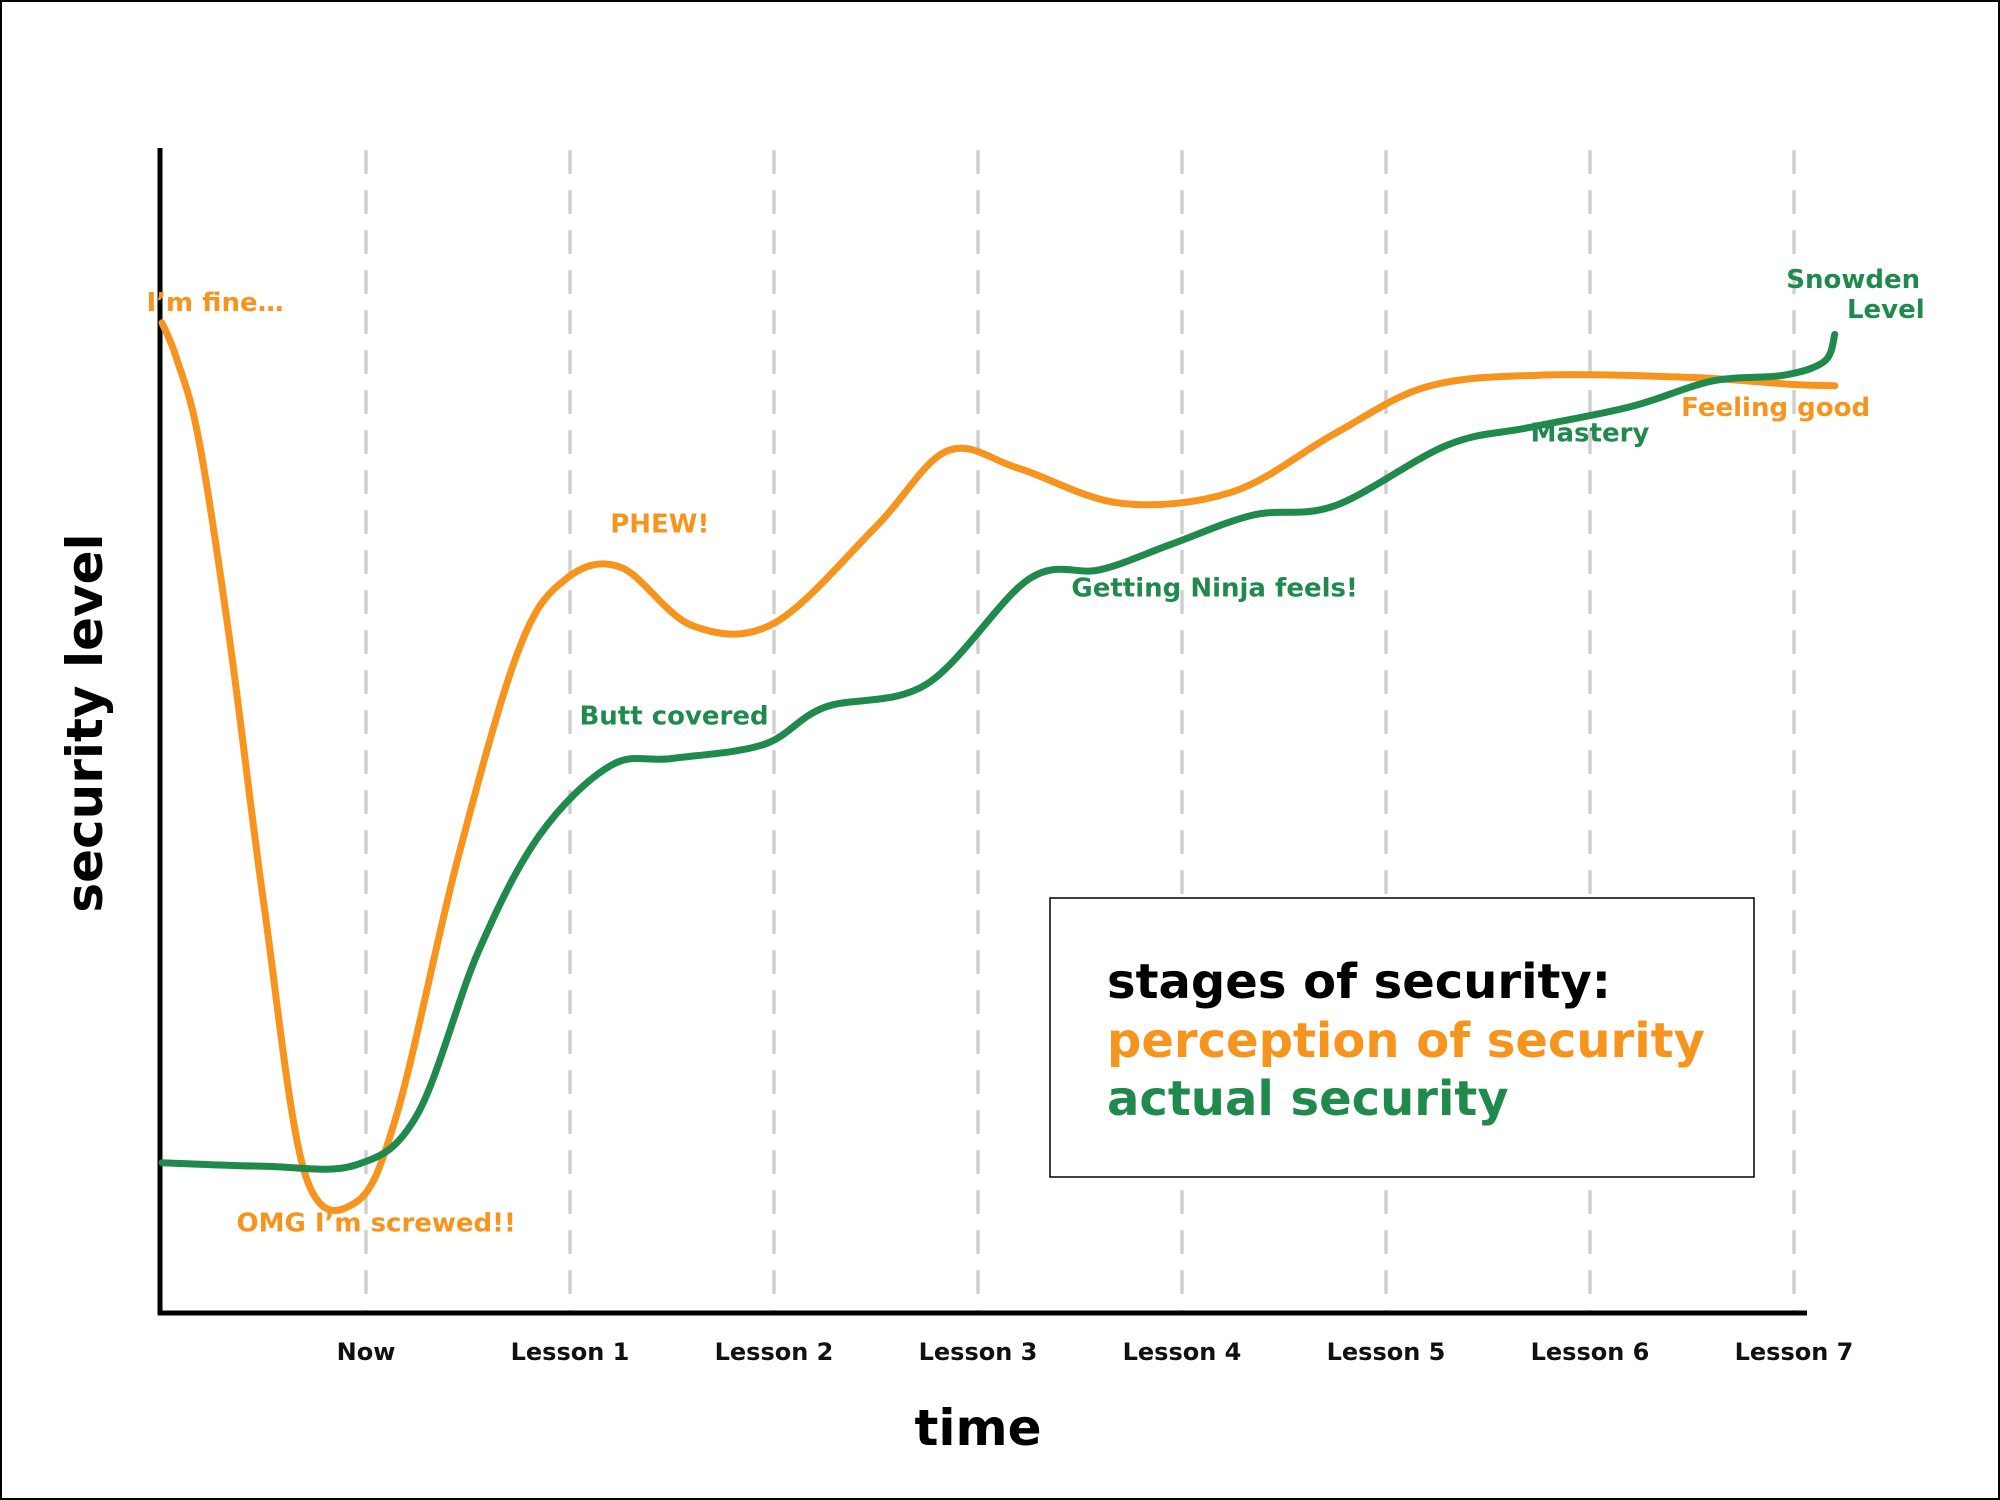 The width and height of the screenshot is (2000, 1500). Describe the element at coordinates (1182, 1352) in the screenshot. I see `x-tick-label-lesson-4: Lesson 4` at that location.